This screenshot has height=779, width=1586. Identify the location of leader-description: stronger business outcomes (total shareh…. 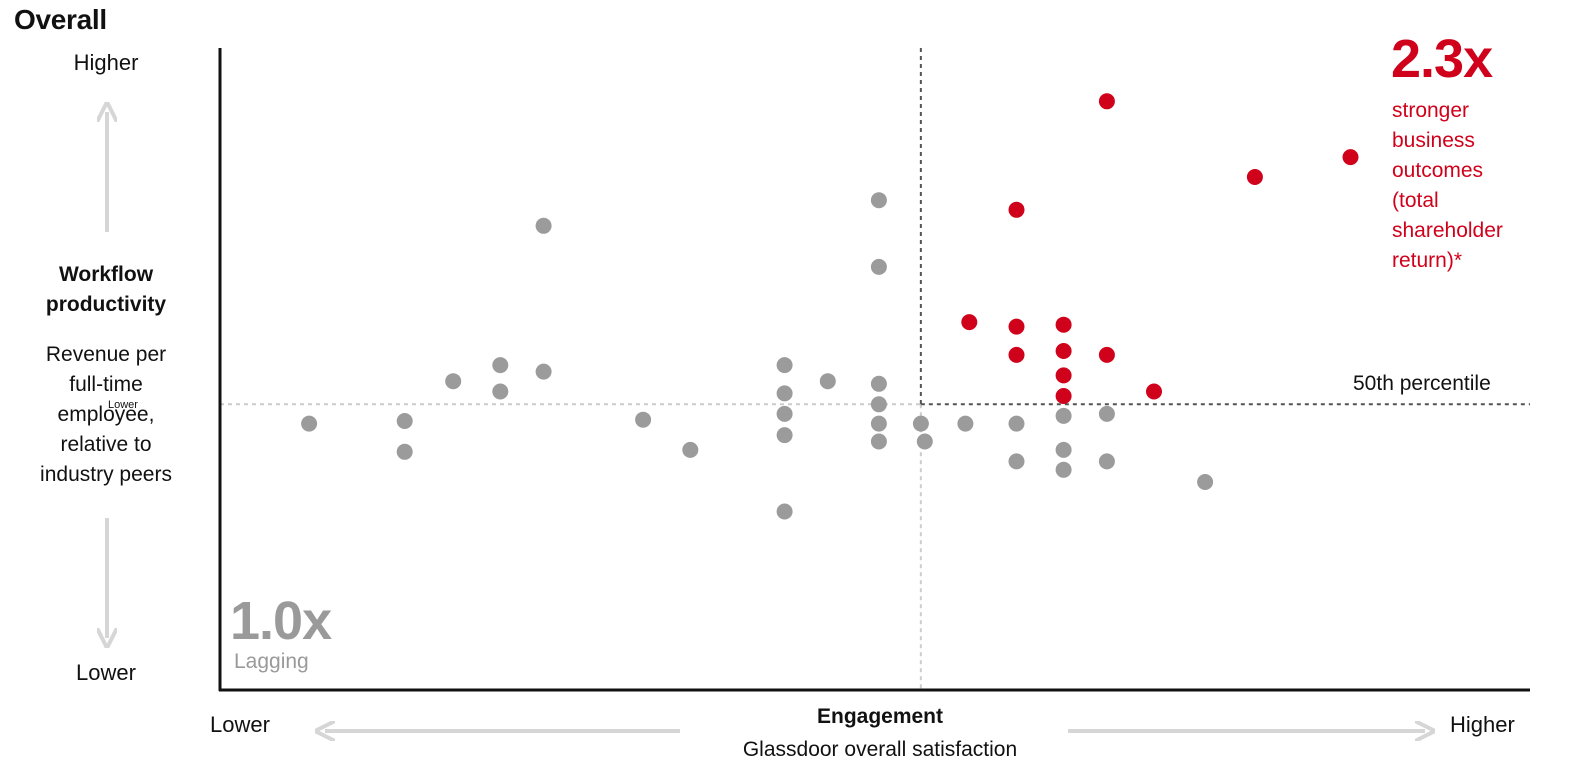
(1447, 185).